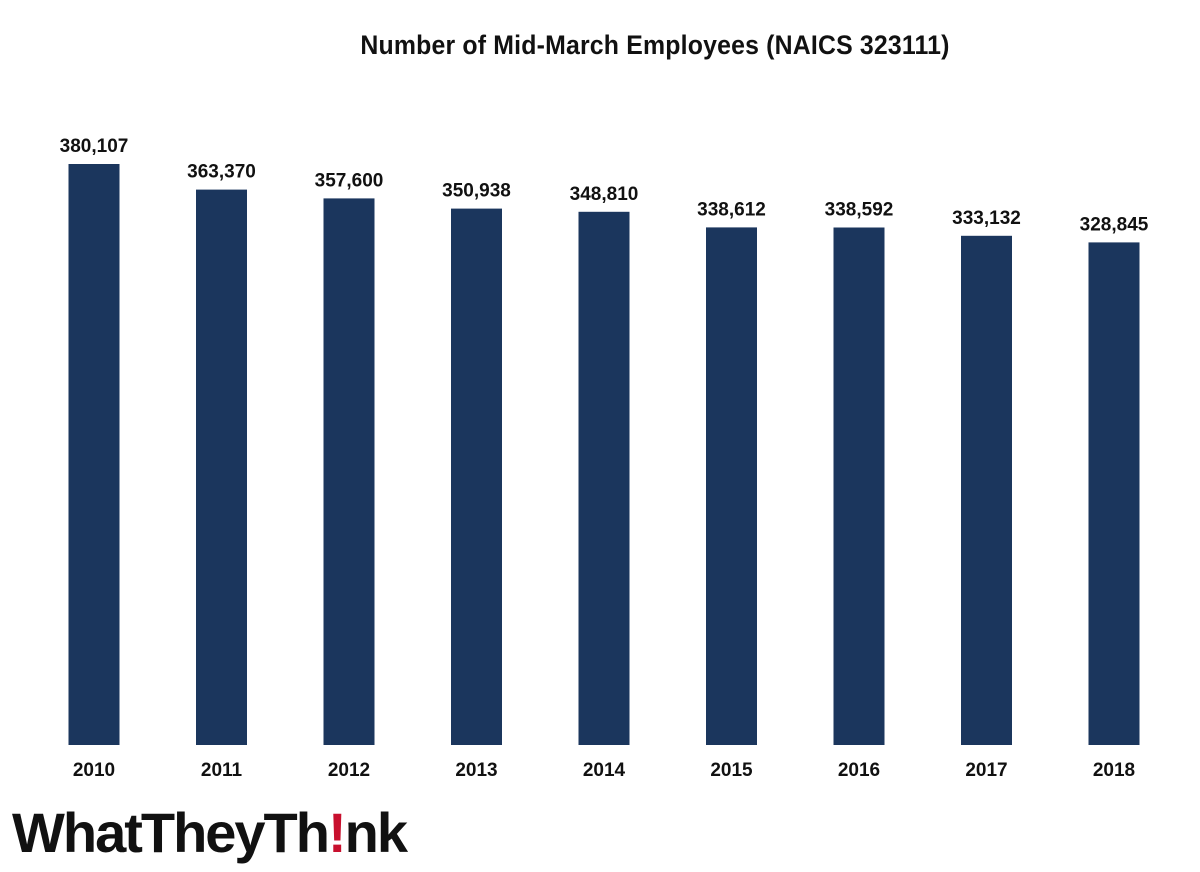 The height and width of the screenshot is (872, 1200). What do you see at coordinates (859, 486) in the screenshot?
I see `bar-2016` at bounding box center [859, 486].